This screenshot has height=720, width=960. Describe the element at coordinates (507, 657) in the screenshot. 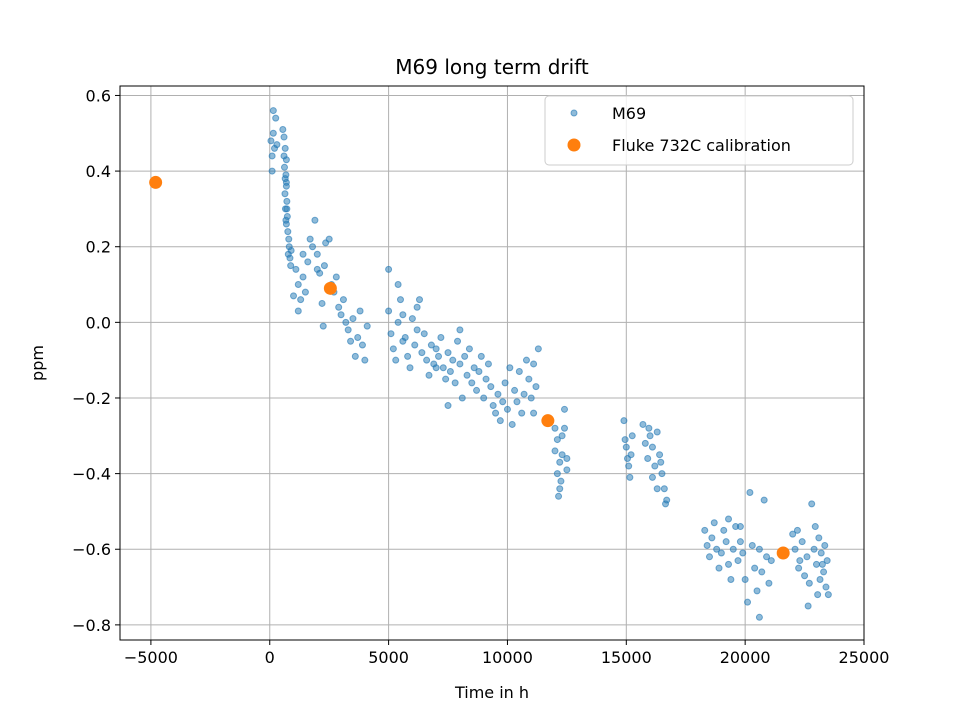

I see `x-tick-label: 10000` at that location.